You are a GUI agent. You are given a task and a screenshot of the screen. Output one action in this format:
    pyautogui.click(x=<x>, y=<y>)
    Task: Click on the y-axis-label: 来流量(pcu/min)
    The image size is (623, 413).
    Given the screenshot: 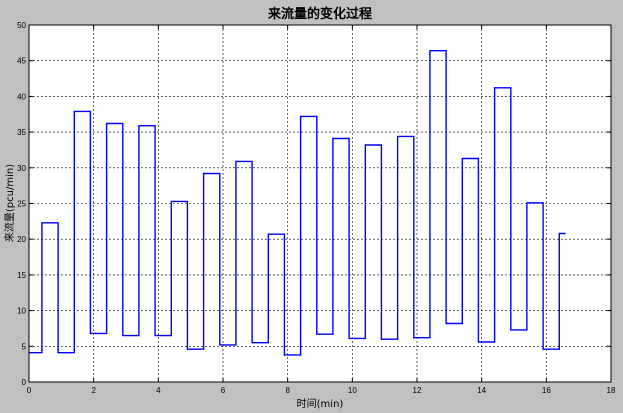 What is the action you would take?
    pyautogui.click(x=9, y=203)
    